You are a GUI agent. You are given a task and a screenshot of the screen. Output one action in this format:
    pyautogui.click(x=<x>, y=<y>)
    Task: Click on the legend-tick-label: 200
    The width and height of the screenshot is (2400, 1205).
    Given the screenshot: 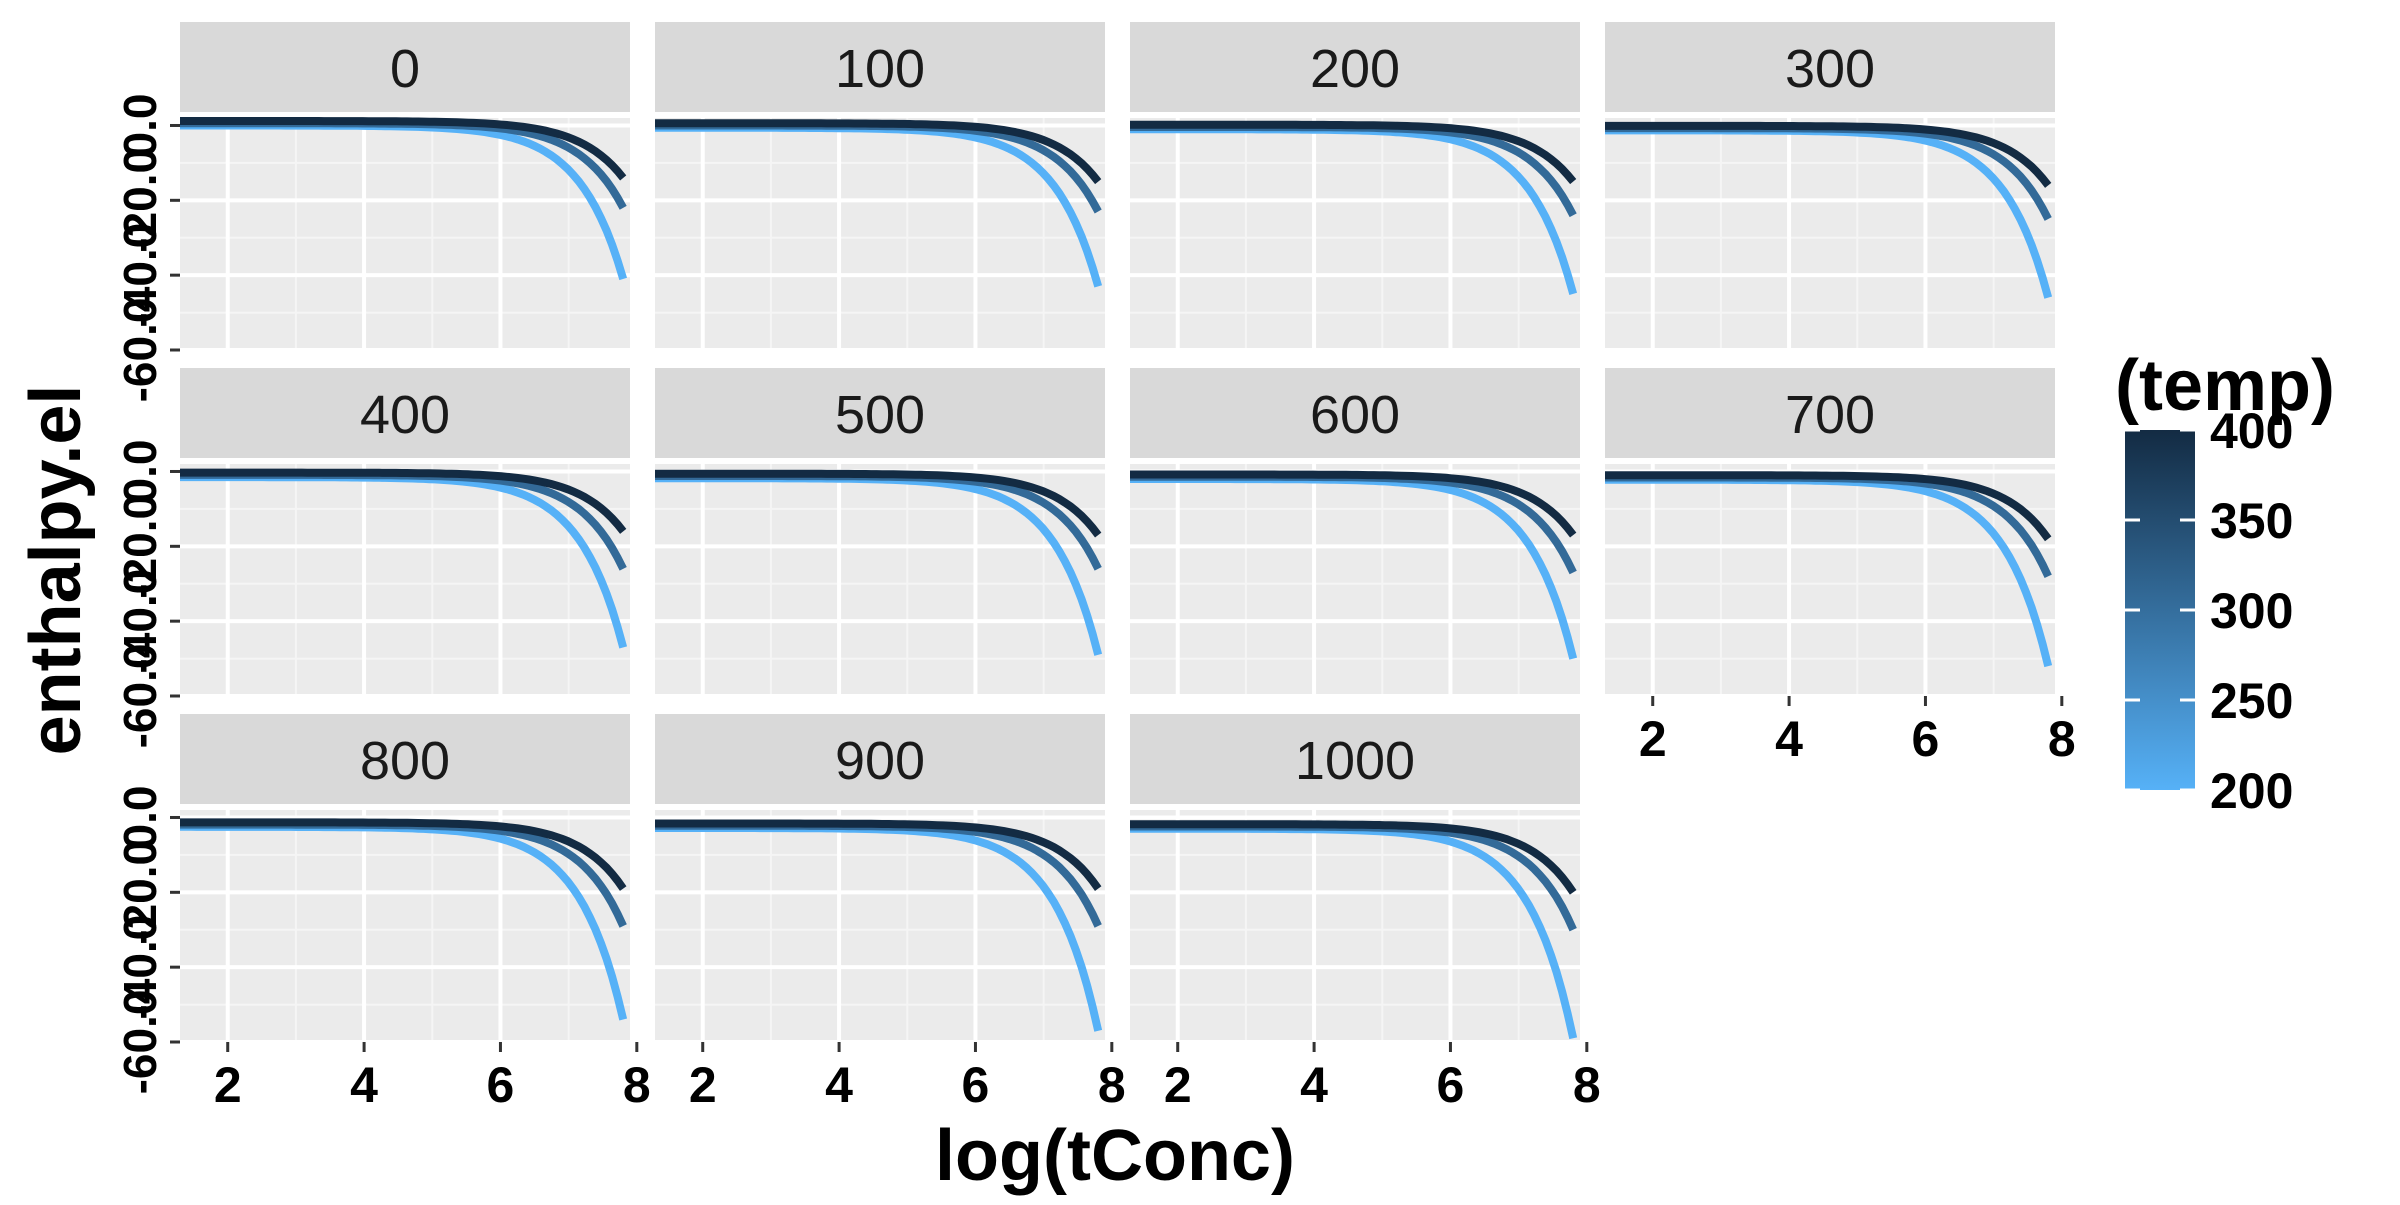 What is the action you would take?
    pyautogui.click(x=2251, y=791)
    